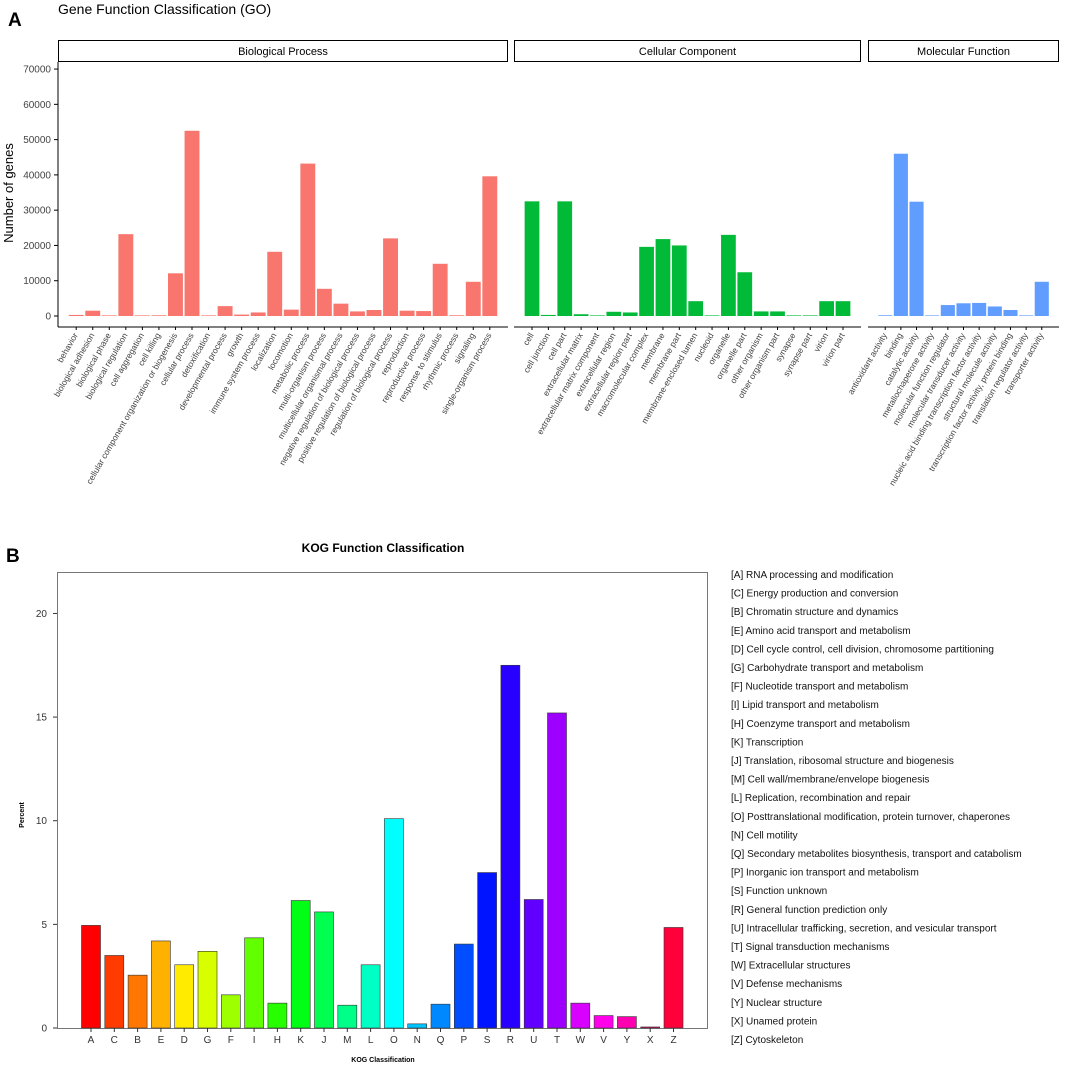 Image resolution: width=1065 pixels, height=1065 pixels. I want to click on kog-x-tick-label: J, so click(324, 1040).